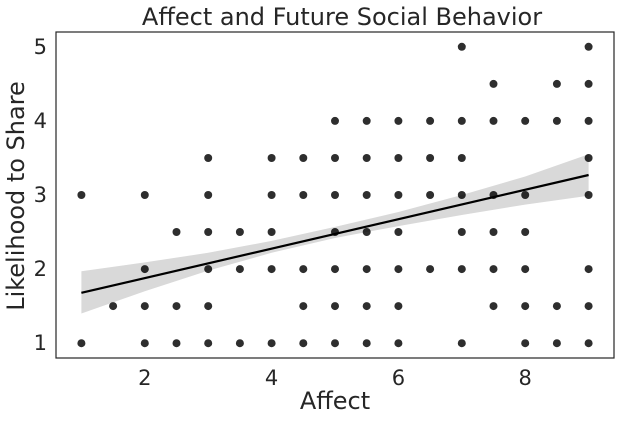  Describe the element at coordinates (40, 269) in the screenshot. I see `y-tick-label: 2` at that location.